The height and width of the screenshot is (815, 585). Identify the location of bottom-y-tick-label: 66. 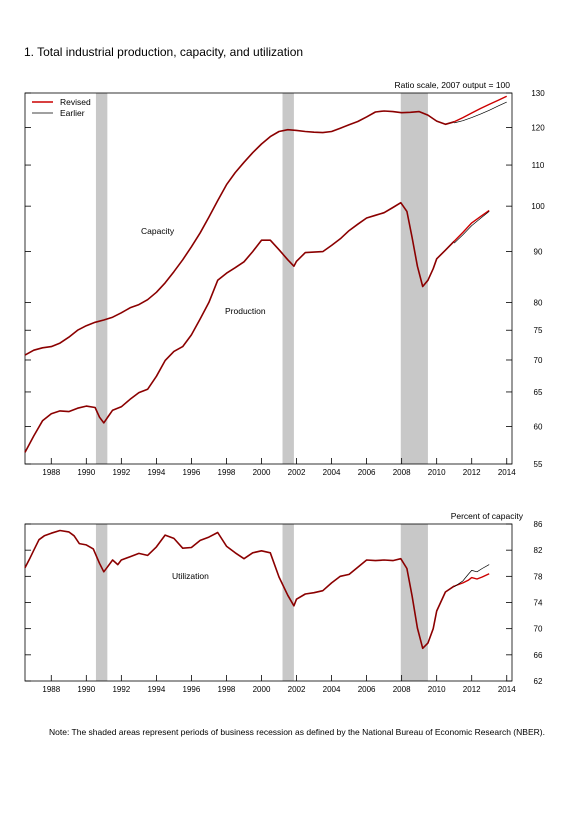
(538, 655).